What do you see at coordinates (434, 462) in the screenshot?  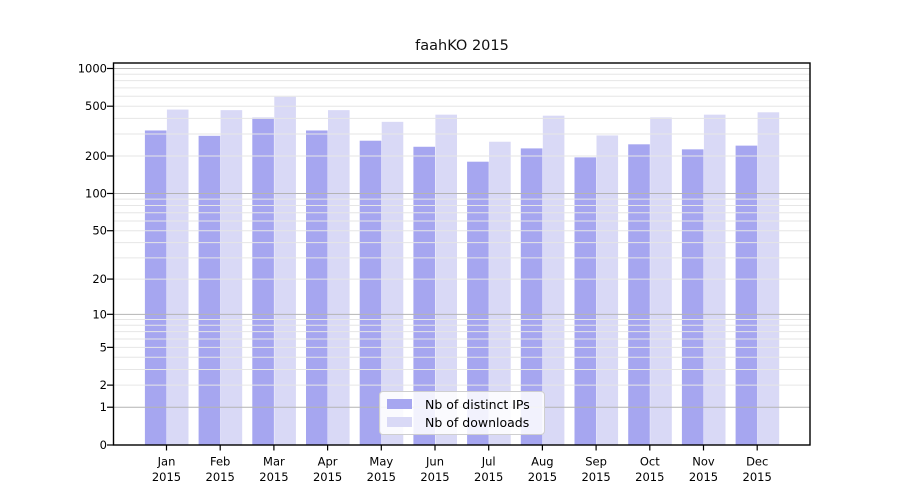 I see `x-tick-label-month: Jun` at bounding box center [434, 462].